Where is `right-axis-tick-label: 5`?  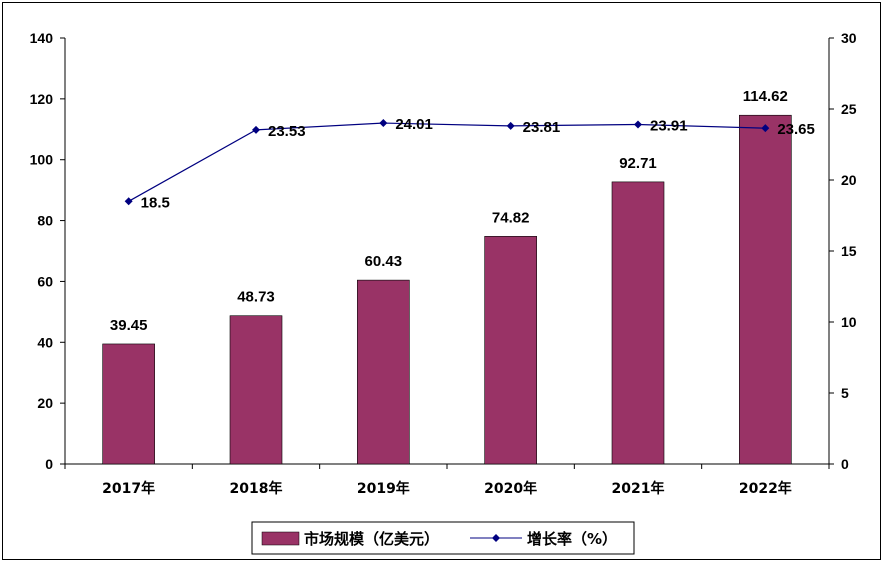 right-axis-tick-label: 5 is located at coordinates (845, 393).